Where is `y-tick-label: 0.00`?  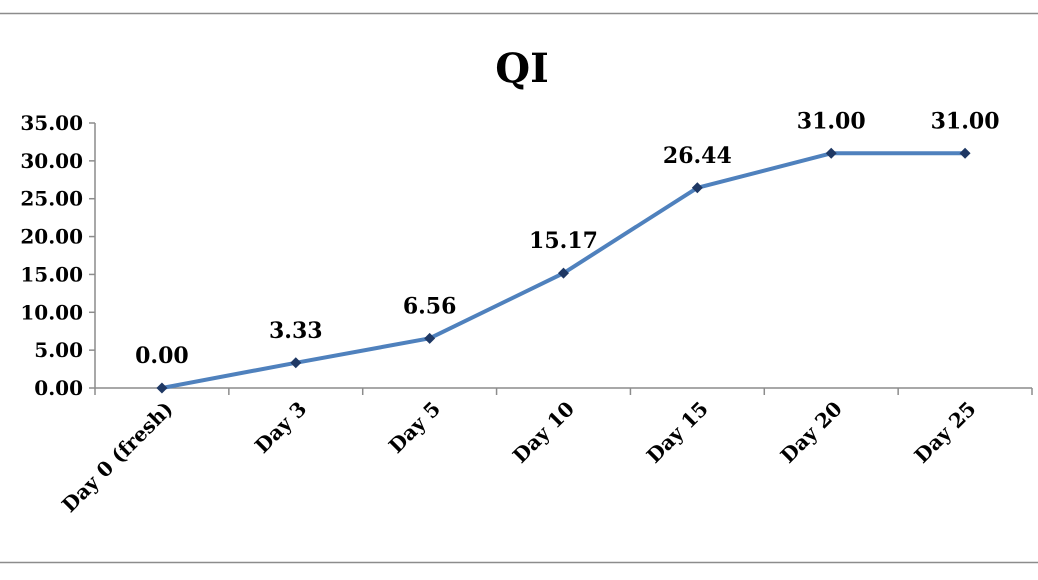 y-tick-label: 0.00 is located at coordinates (58, 388).